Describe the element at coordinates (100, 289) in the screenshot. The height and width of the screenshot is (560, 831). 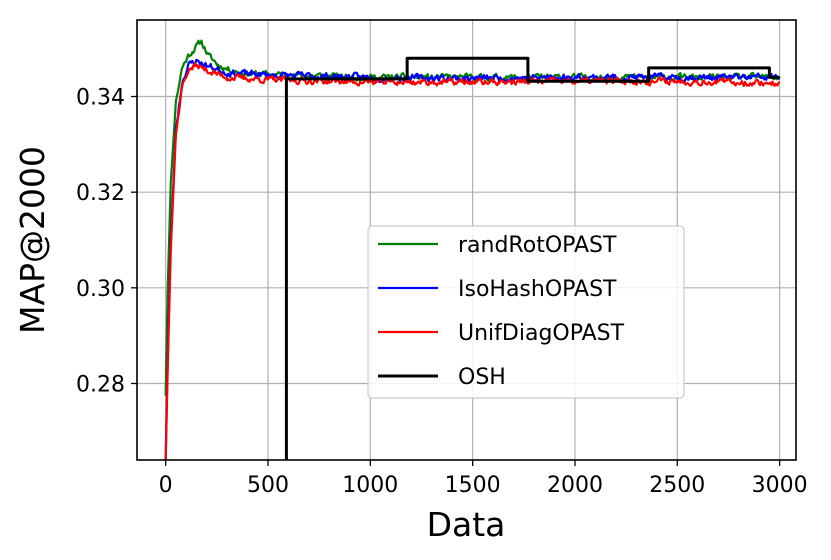
I see `y-tick-label: 0.30` at that location.